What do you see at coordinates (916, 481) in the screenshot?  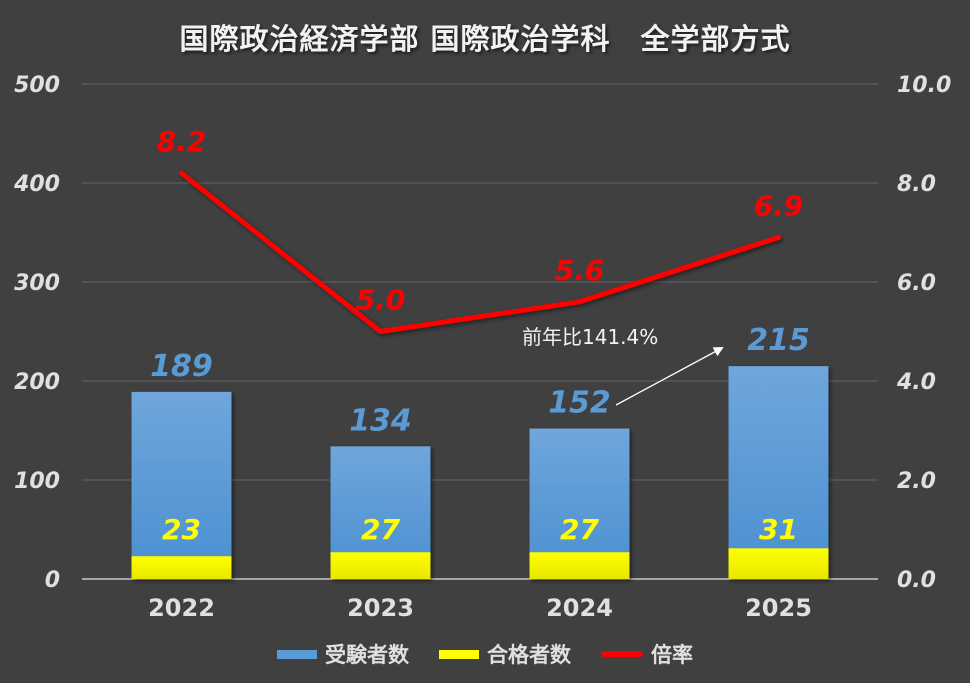 I see `right-axis-tick: 2.0` at bounding box center [916, 481].